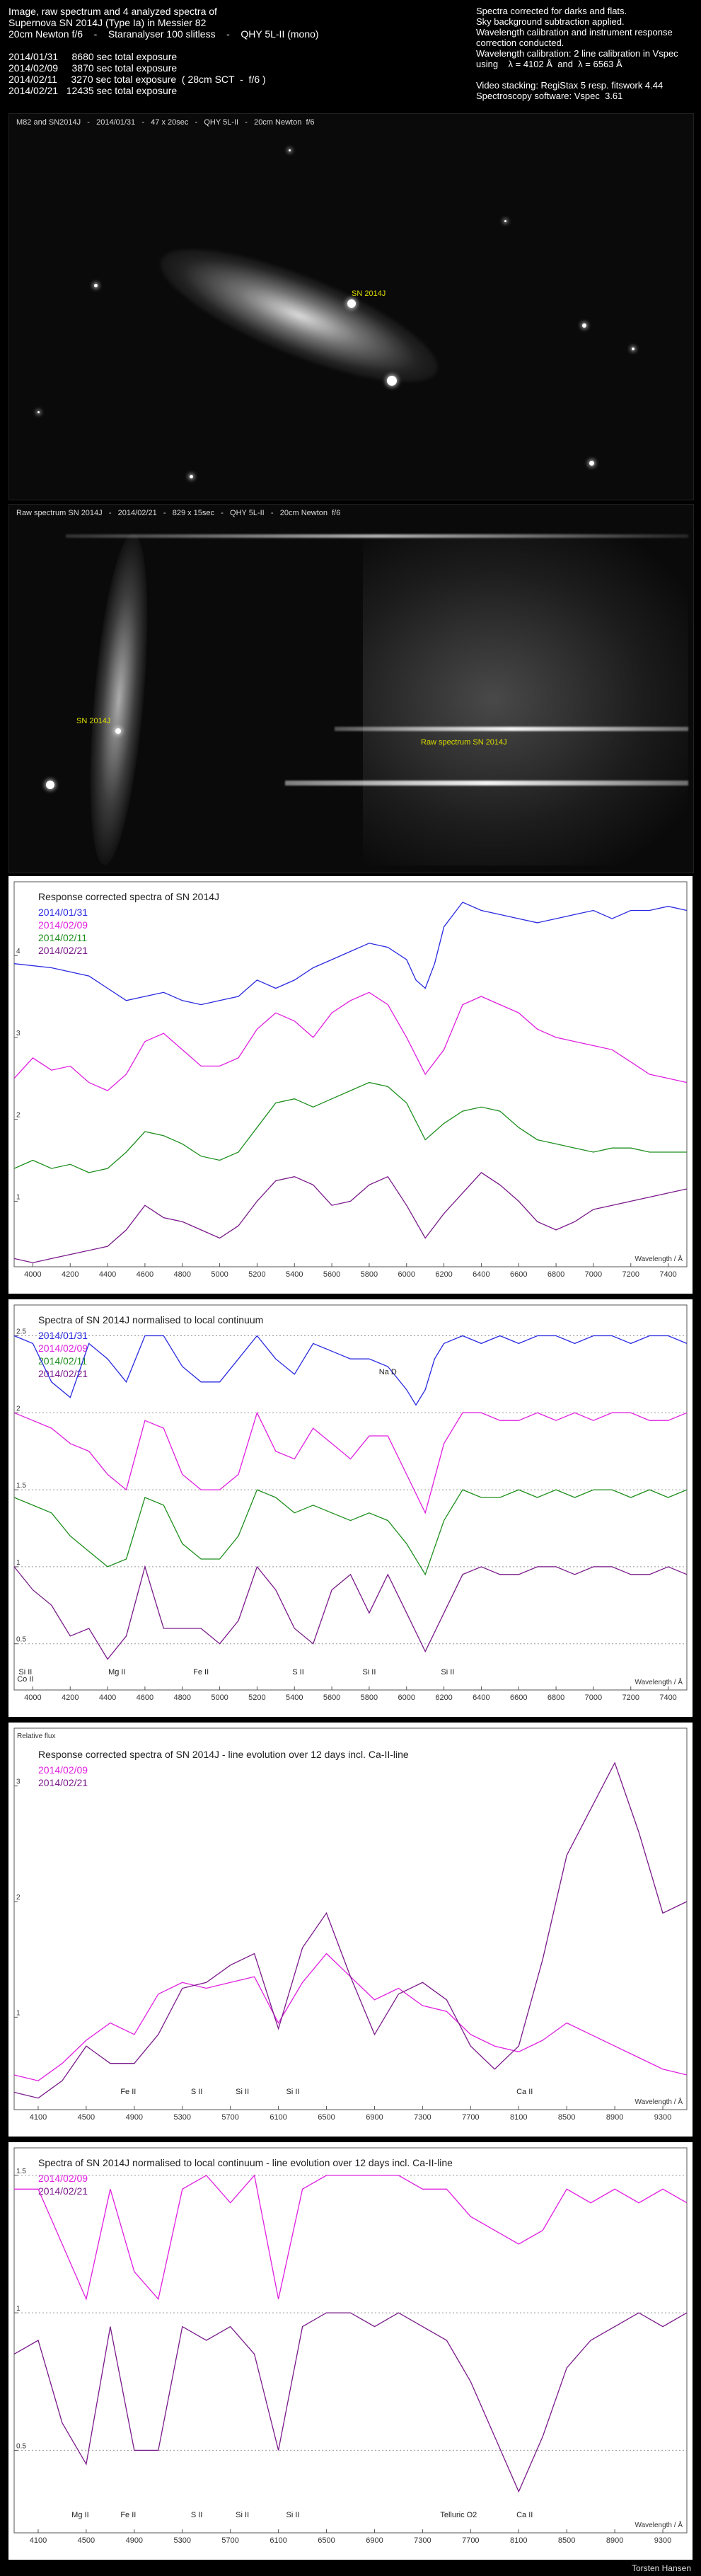 This screenshot has width=701, height=2576. What do you see at coordinates (481, 1274) in the screenshot?
I see `x-tick-label: 6400` at bounding box center [481, 1274].